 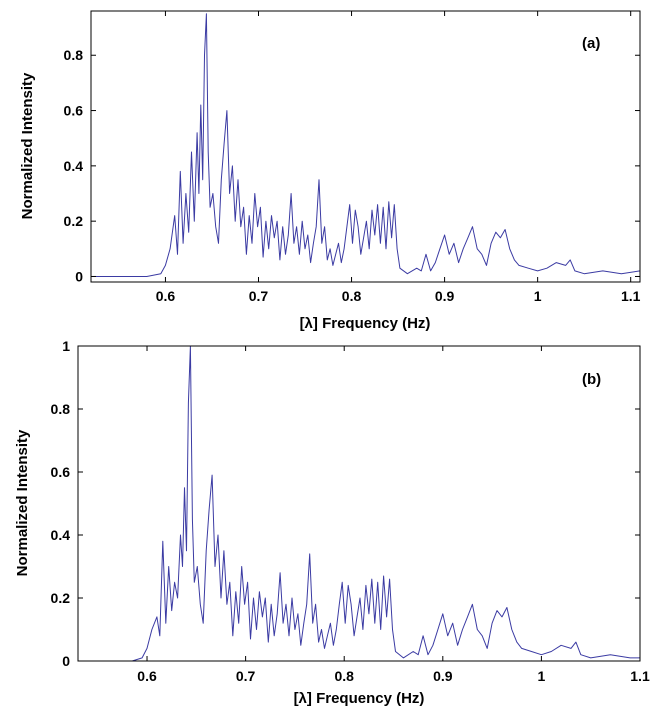 I want to click on panel-a-xtick-label: 0.6, so click(x=166, y=296).